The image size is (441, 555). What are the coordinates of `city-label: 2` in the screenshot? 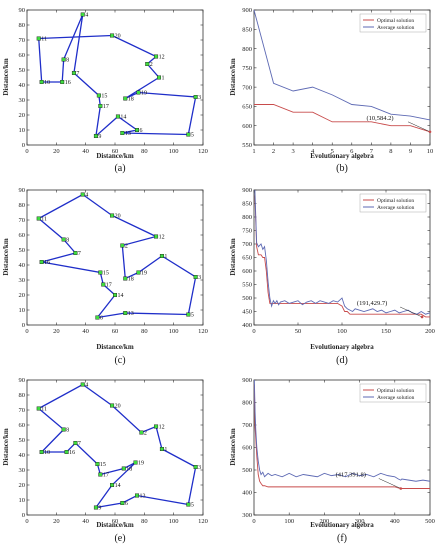 It's located at (126, 247).